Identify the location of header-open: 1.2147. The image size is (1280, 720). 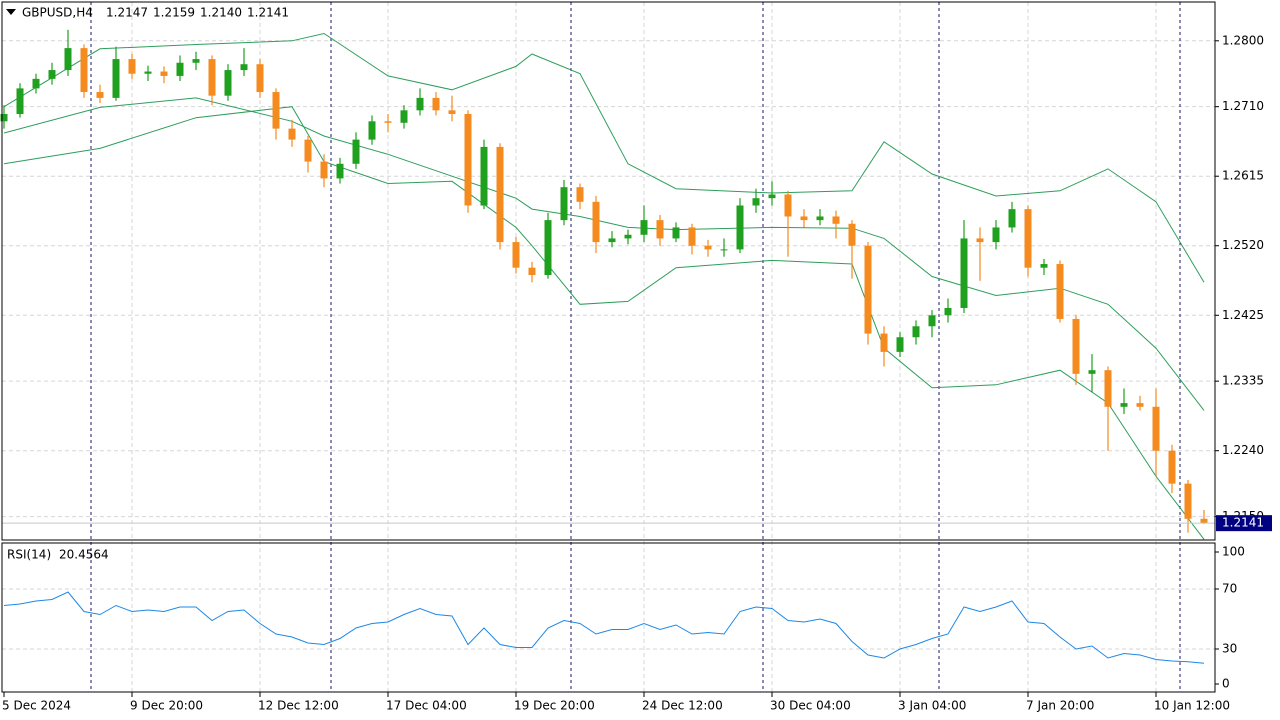
(127, 13).